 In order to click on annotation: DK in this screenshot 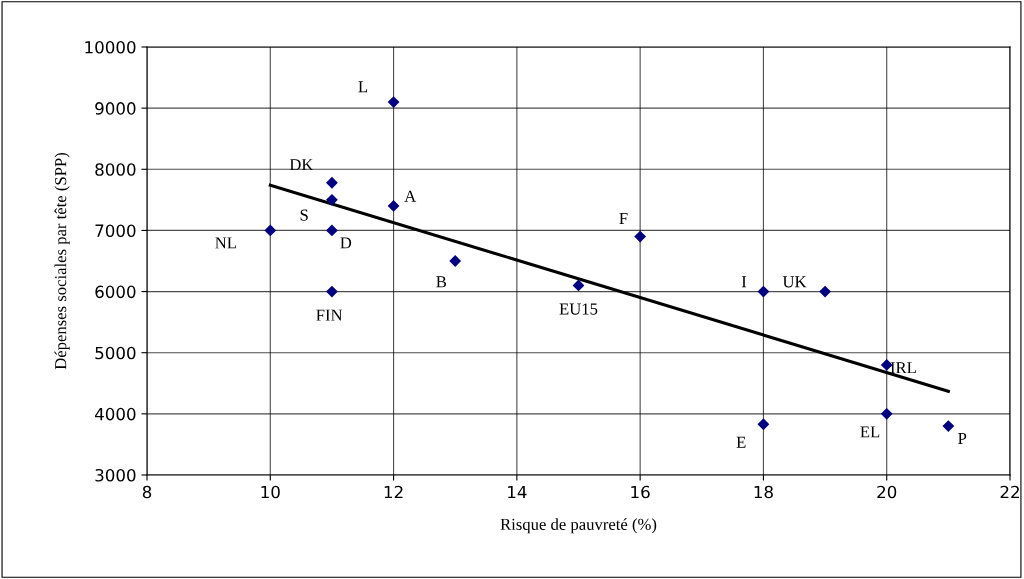, I will do `click(301, 165)`.